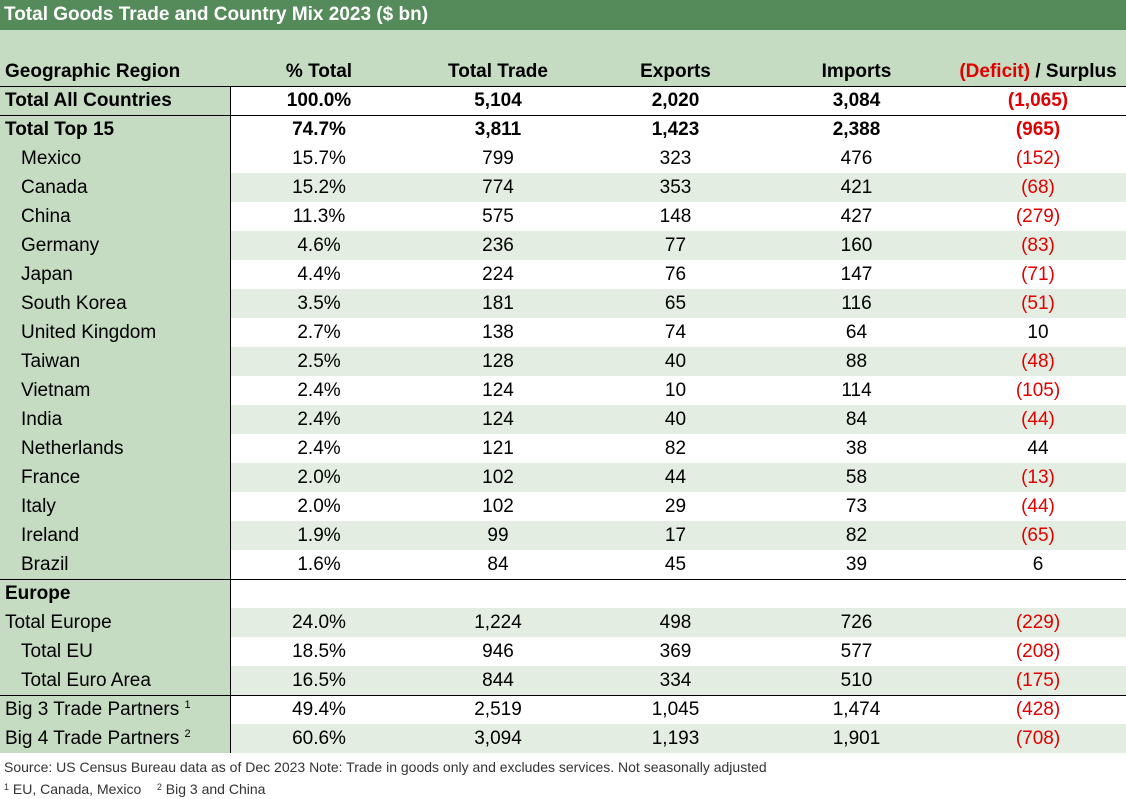 The height and width of the screenshot is (799, 1126). I want to click on footnotes: 1 EU, Canada, Mexico 2 Big 3 and China, so click(134, 789).